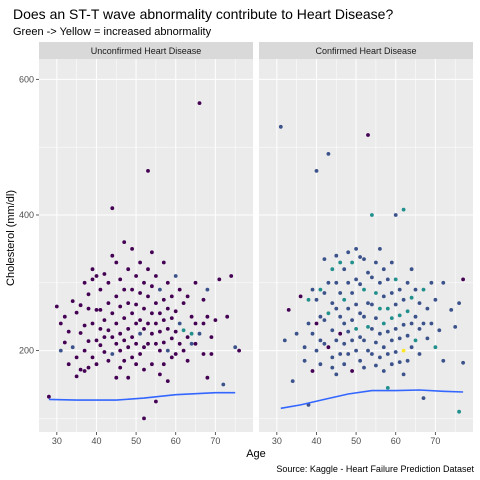 This screenshot has height=480, width=480. Describe the element at coordinates (356, 441) in the screenshot. I see `x-tick-label: 50` at that location.